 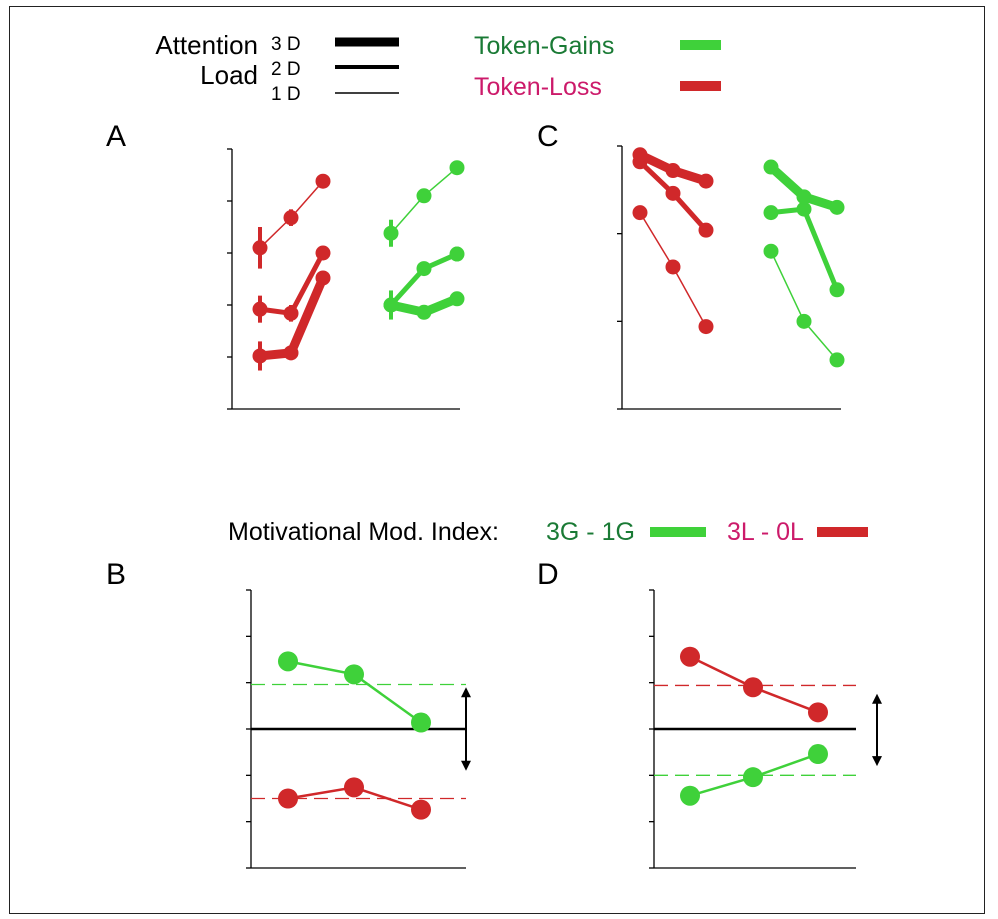 I want to click on load-legend: Attention Load 3 D 2 D 1 D, so click(x=277, y=67).